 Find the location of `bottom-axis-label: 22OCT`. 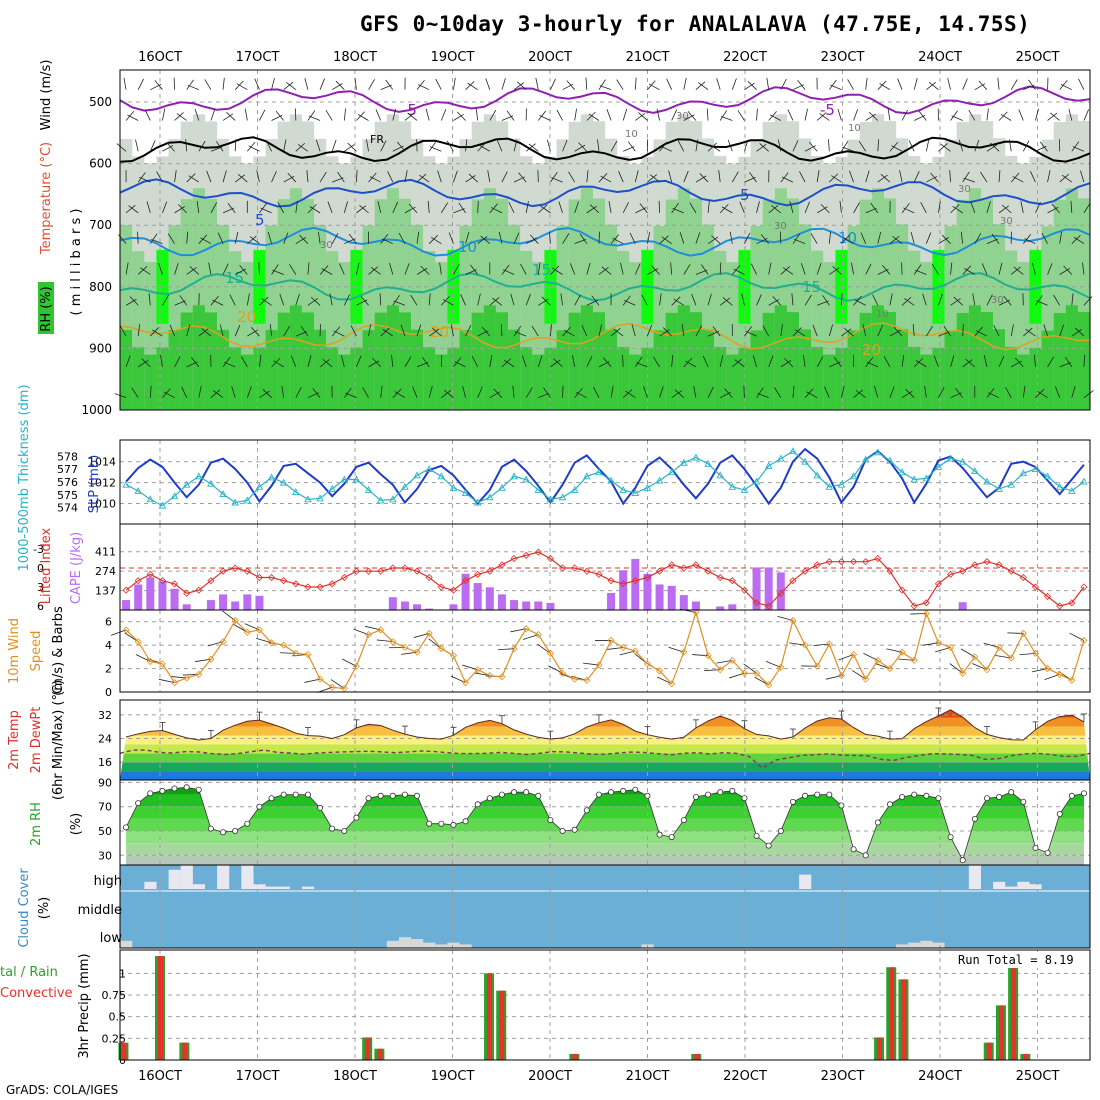

bottom-axis-label: 22OCT is located at coordinates (745, 1076).